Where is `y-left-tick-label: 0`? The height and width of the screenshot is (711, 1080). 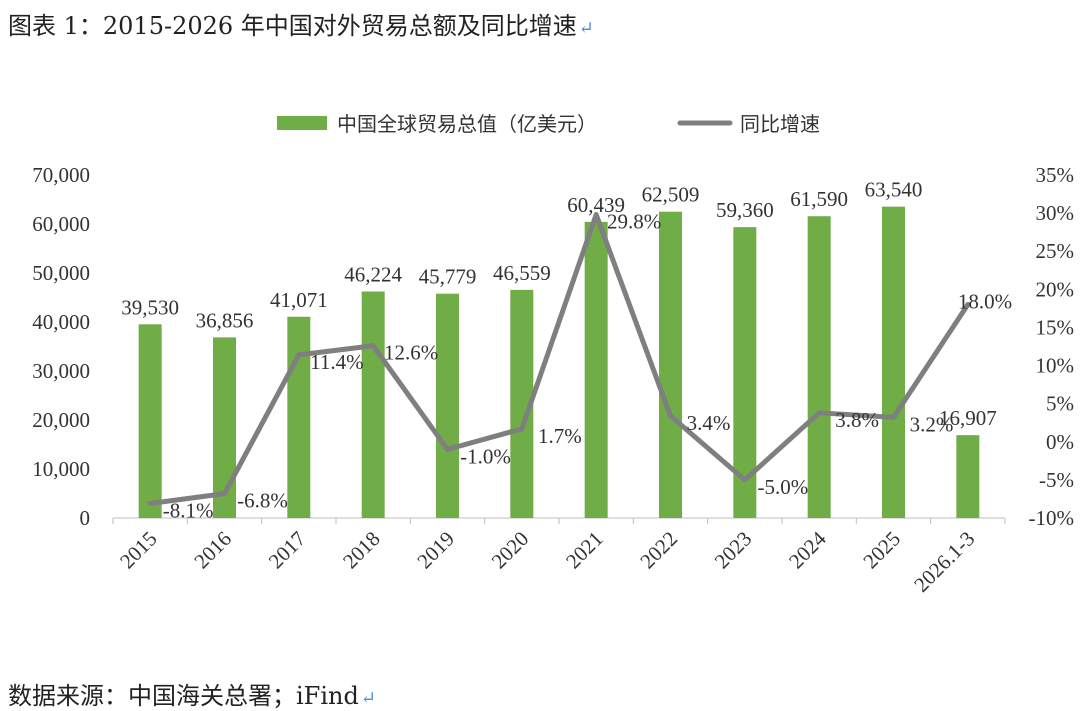 y-left-tick-label: 0 is located at coordinates (85, 518).